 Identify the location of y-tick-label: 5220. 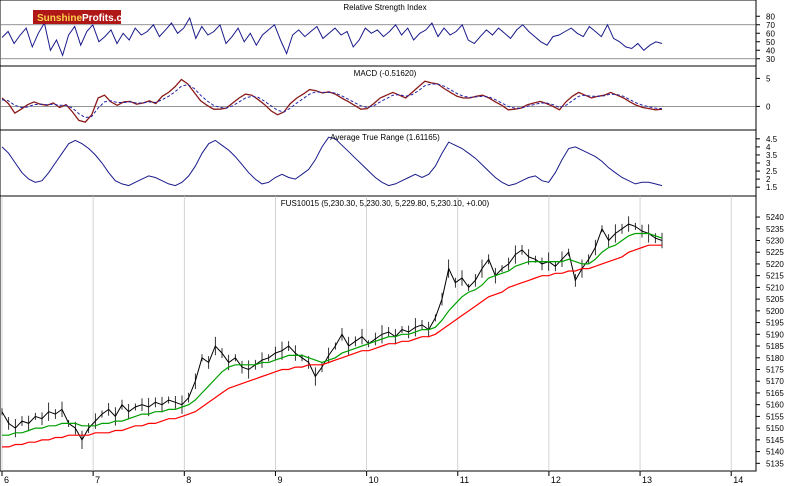
(775, 264).